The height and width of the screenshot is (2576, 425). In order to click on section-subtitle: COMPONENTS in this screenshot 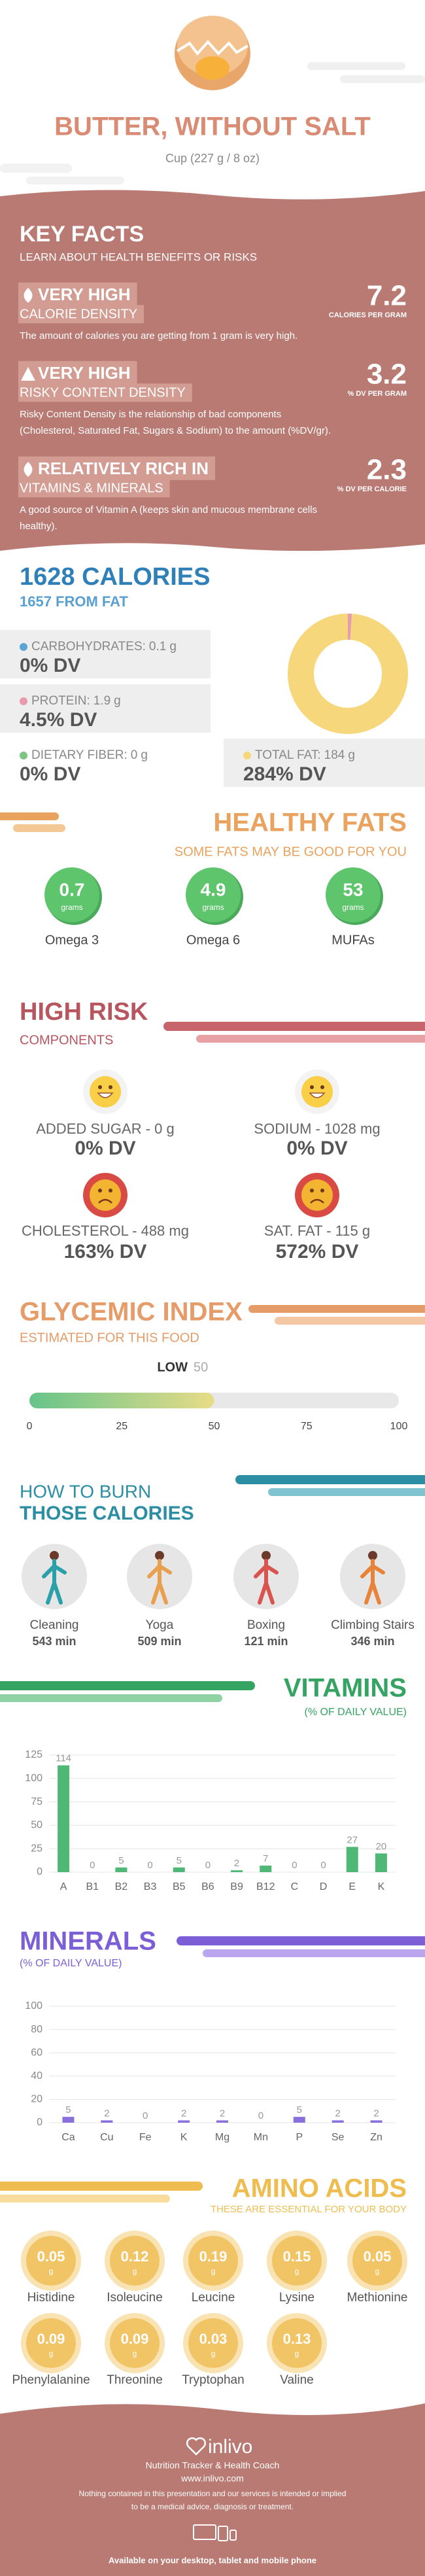, I will do `click(66, 1040)`.